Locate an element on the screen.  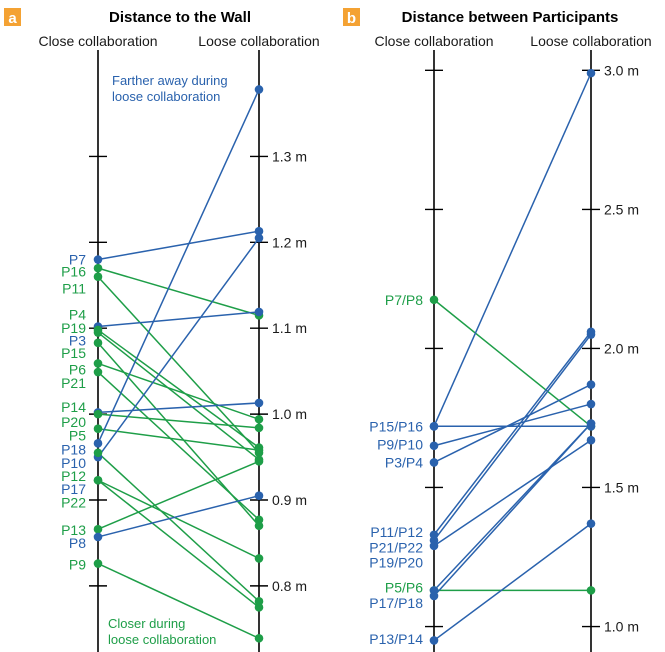
panel-b-title: Distance between Participants is located at coordinates (510, 17).